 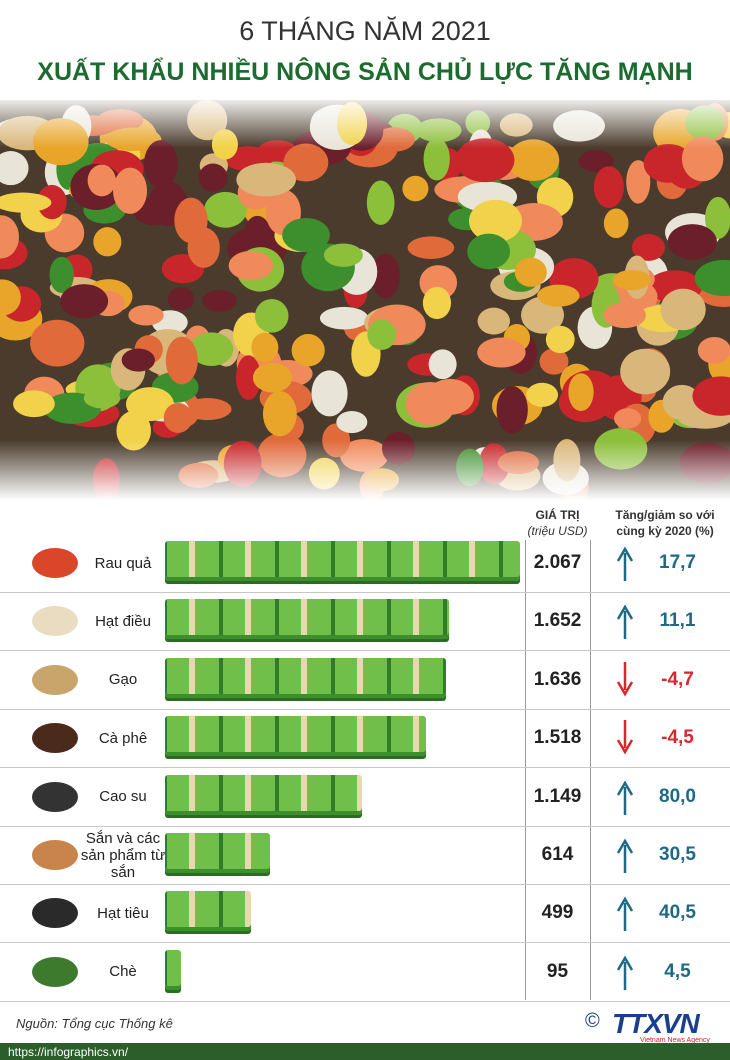 What do you see at coordinates (123, 680) in the screenshot?
I see `category-label: Gạo` at bounding box center [123, 680].